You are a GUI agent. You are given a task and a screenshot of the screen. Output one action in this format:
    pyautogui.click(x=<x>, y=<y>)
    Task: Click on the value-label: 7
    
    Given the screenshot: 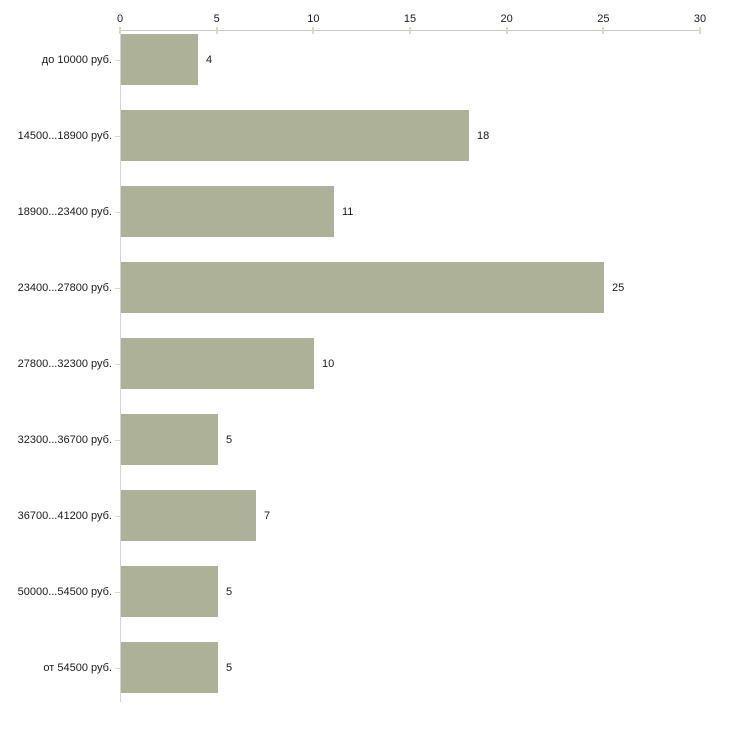 What is the action you would take?
    pyautogui.click(x=267, y=515)
    